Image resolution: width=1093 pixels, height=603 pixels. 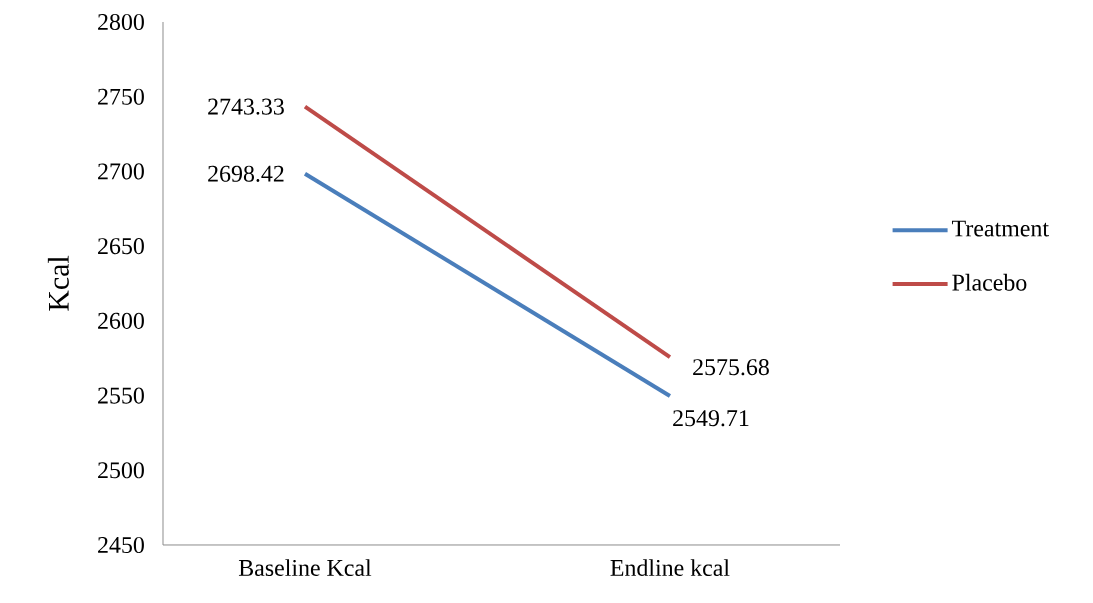 I want to click on y-tick-label: 2500, so click(x=121, y=470).